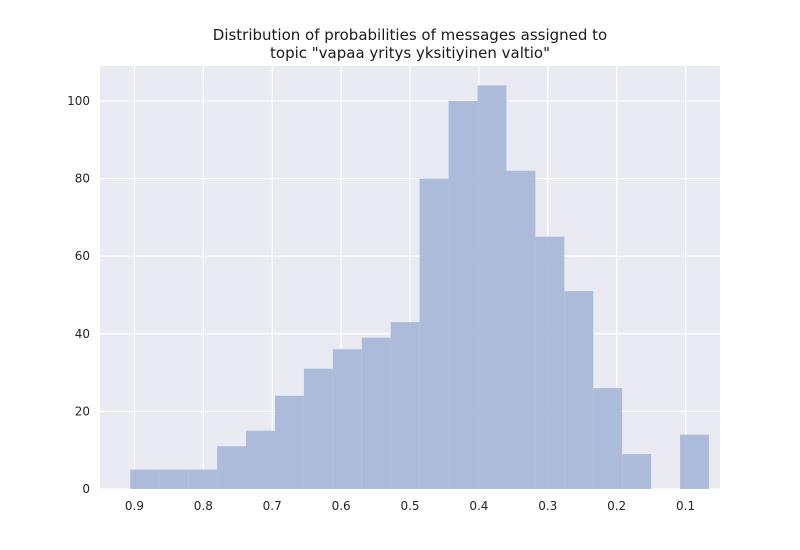  I want to click on y-tick-label: 80, so click(82, 179).